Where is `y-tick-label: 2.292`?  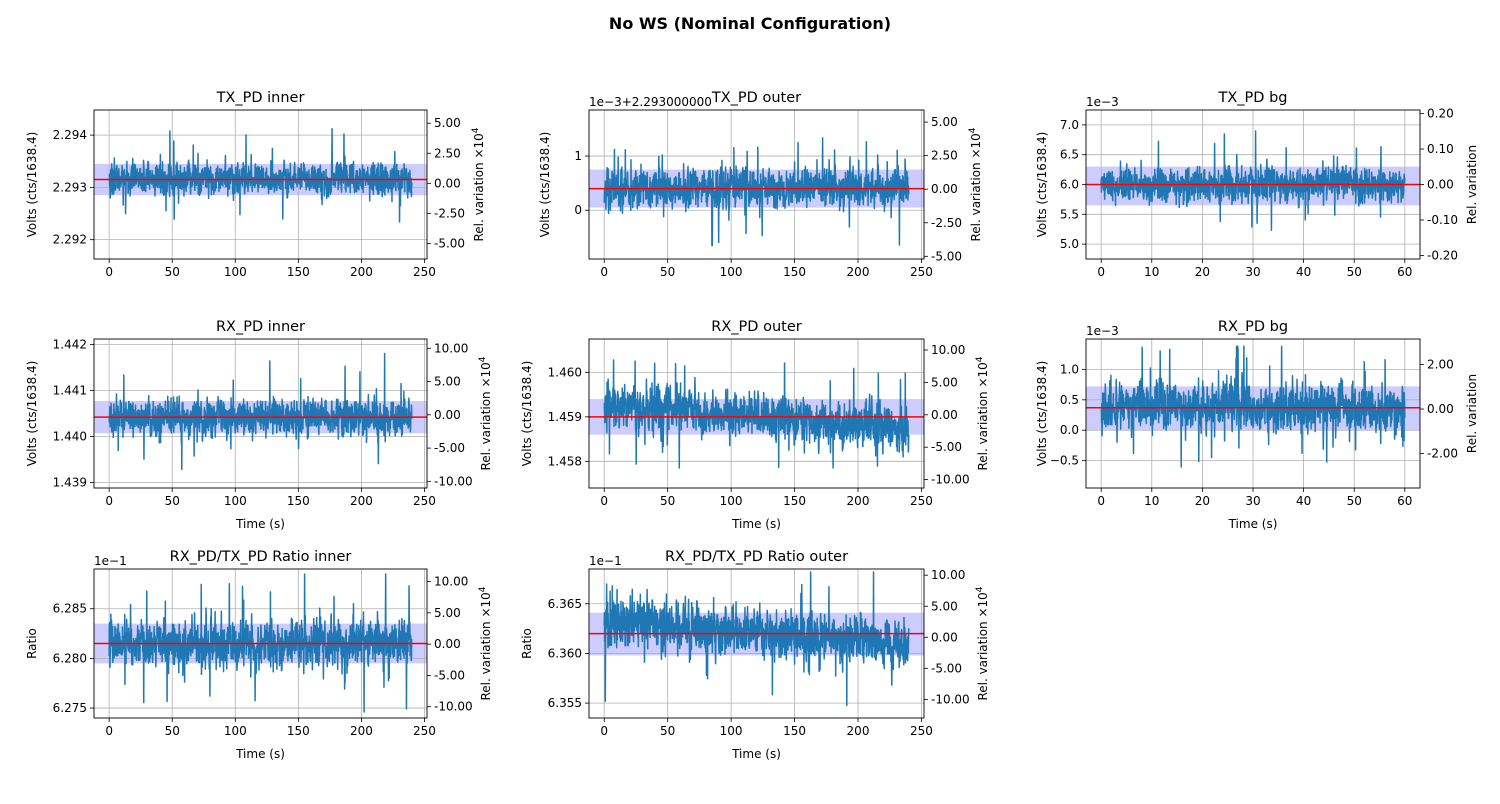
y-tick-label: 2.292 is located at coordinates (70, 240).